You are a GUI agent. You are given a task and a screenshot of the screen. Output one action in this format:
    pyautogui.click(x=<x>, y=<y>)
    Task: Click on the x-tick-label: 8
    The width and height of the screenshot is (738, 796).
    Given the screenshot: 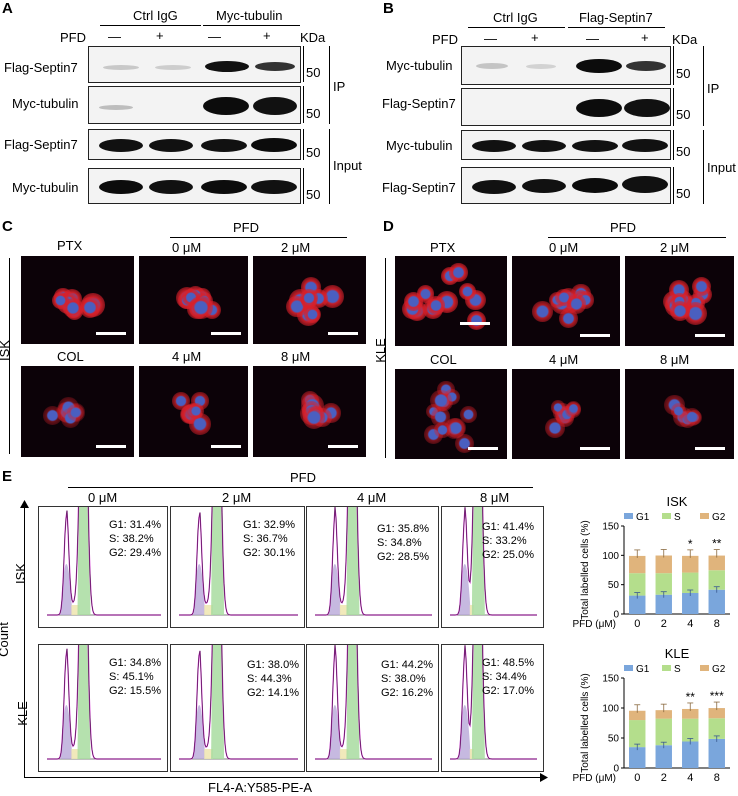 What is the action you would take?
    pyautogui.click(x=717, y=778)
    